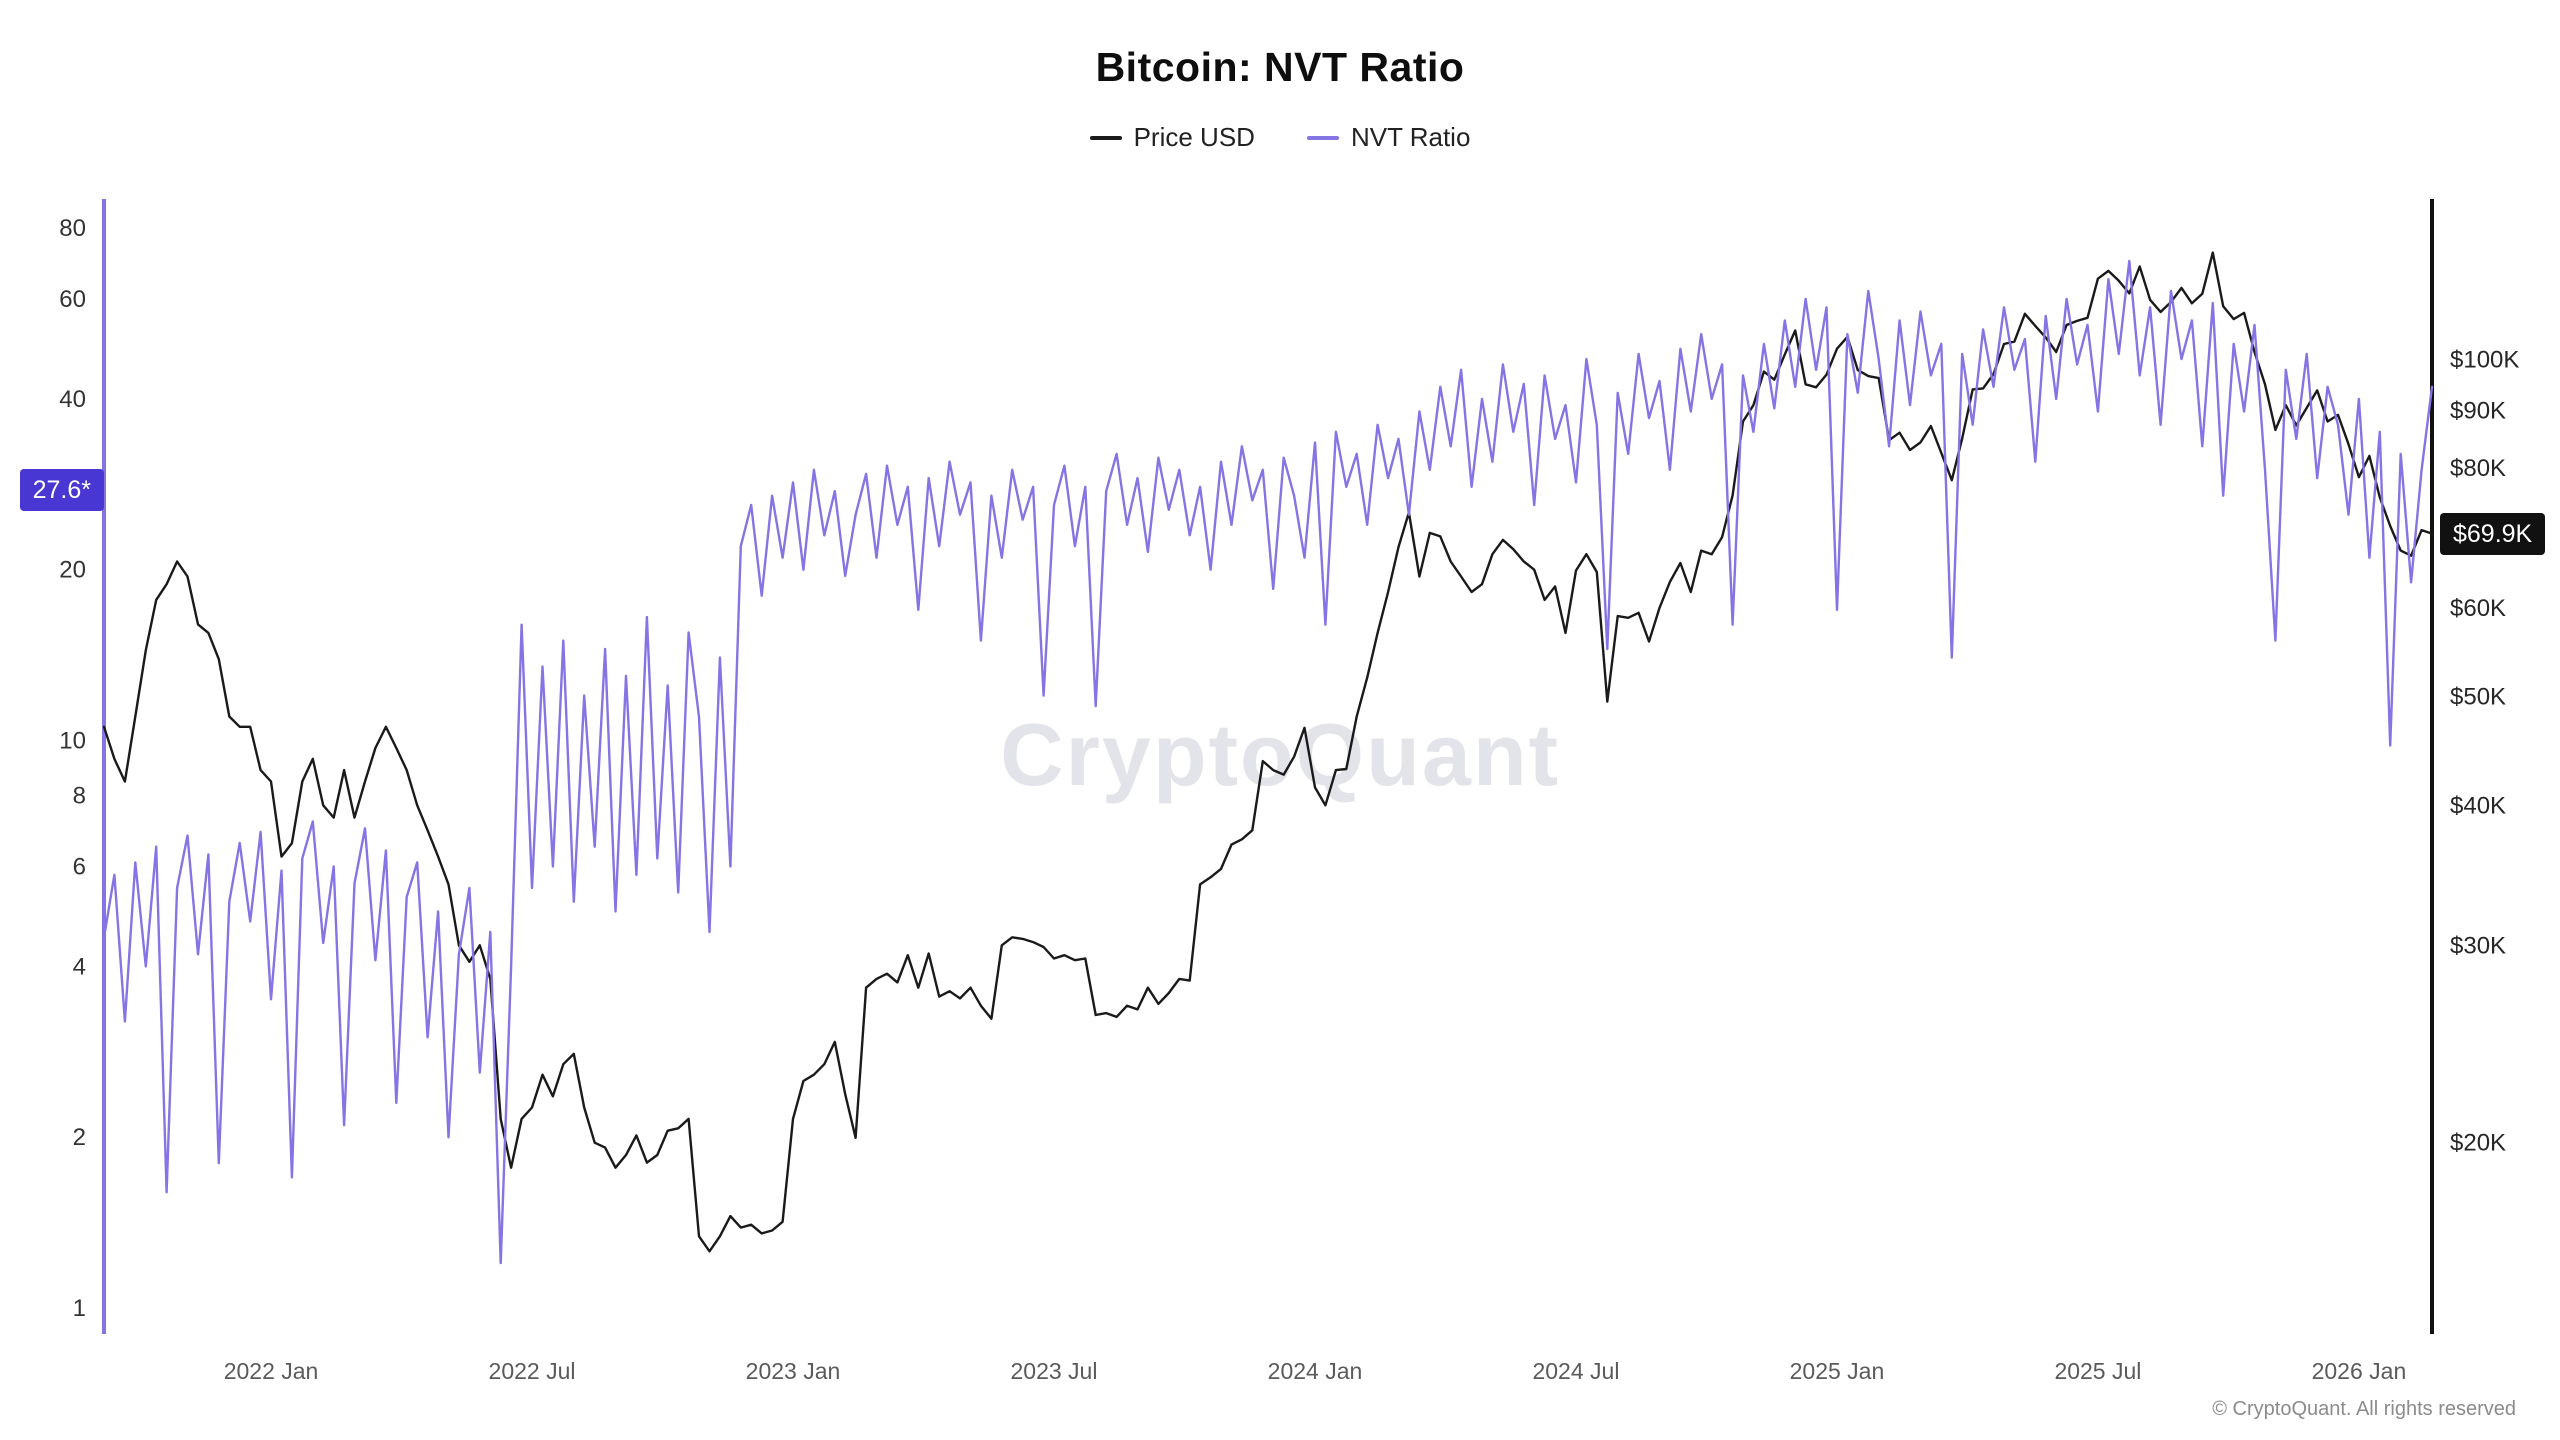  What do you see at coordinates (72, 570) in the screenshot?
I see `left-axis-tick-label: 20` at bounding box center [72, 570].